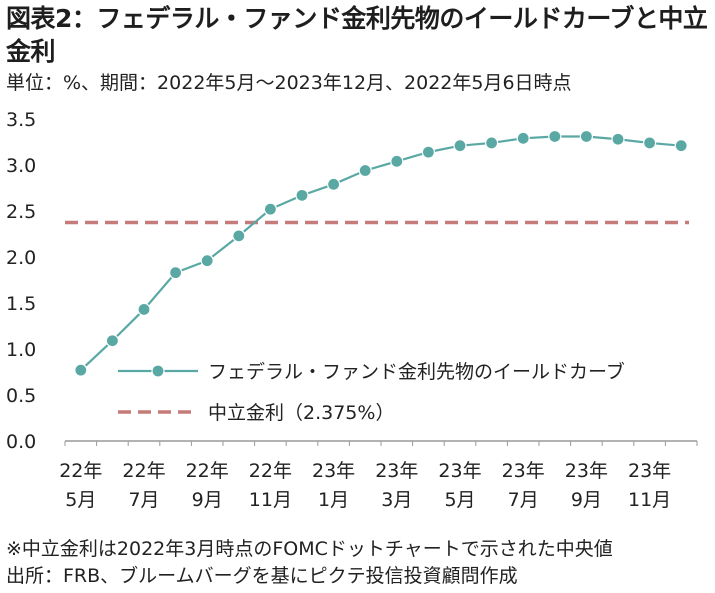 This screenshot has height=593, width=715. I want to click on legend-label-neutral: 中立金利（2.375%）, so click(301, 413).